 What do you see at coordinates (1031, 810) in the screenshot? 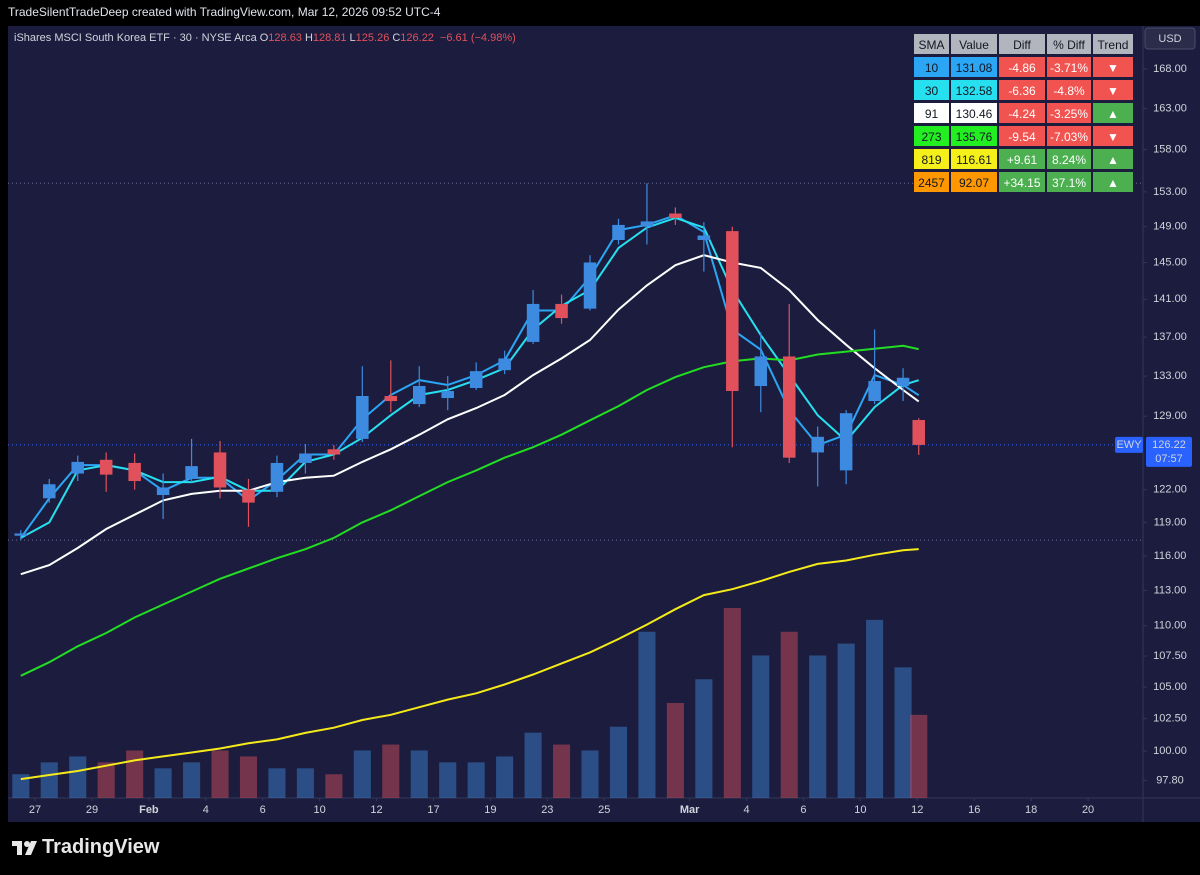
I see `x-tick-label: 18` at bounding box center [1031, 810].